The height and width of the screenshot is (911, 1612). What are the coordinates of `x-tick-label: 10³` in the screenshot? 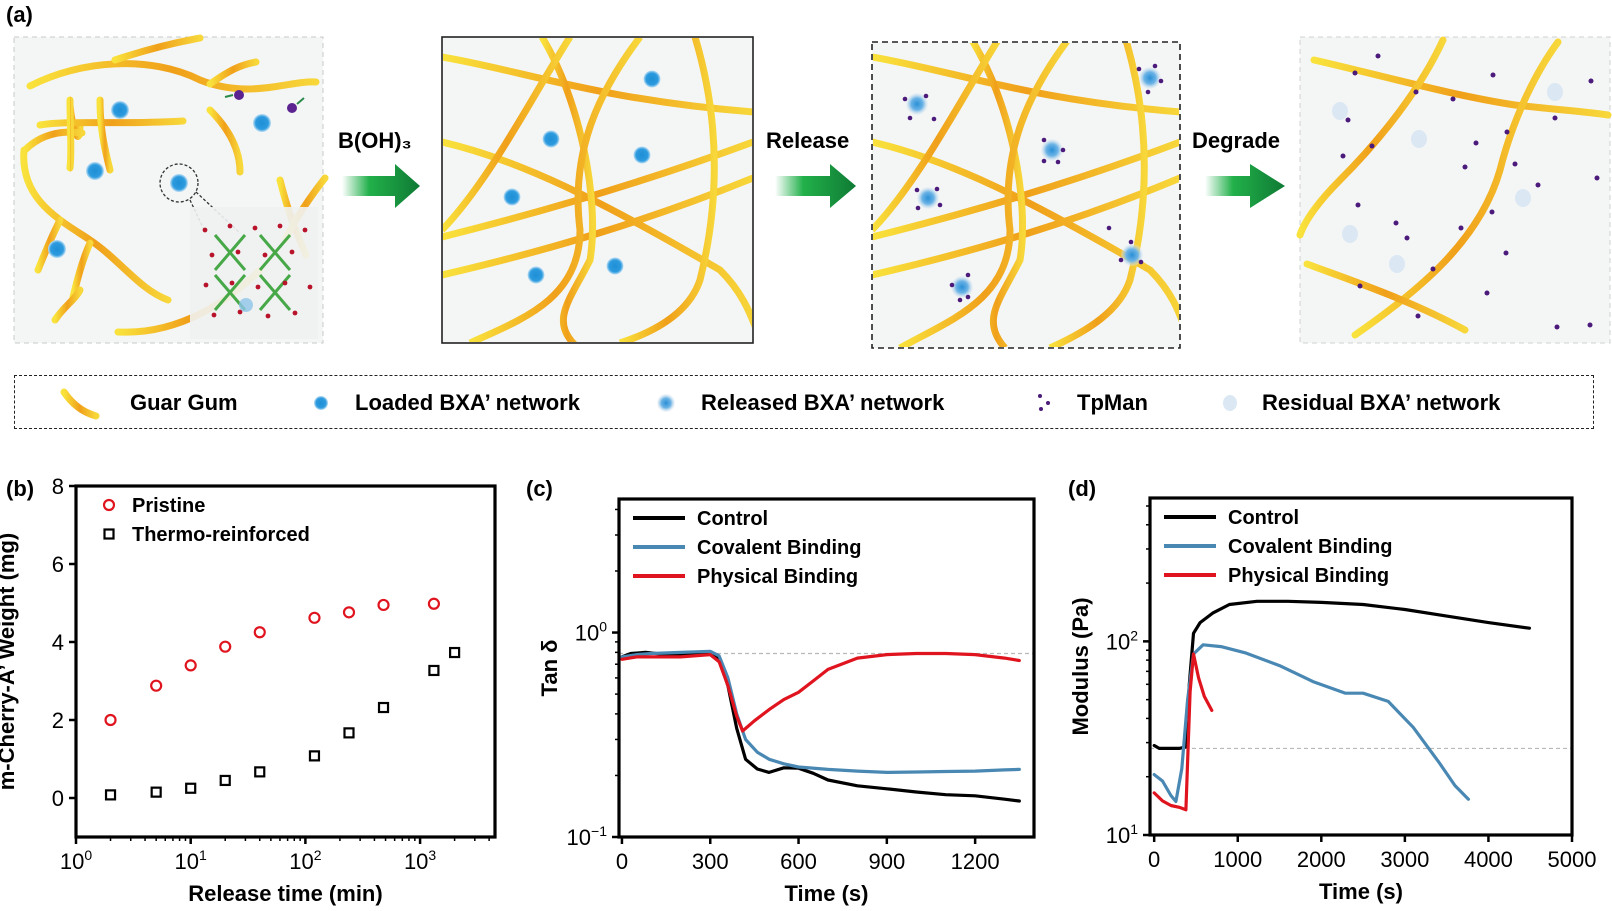 It's located at (420, 860).